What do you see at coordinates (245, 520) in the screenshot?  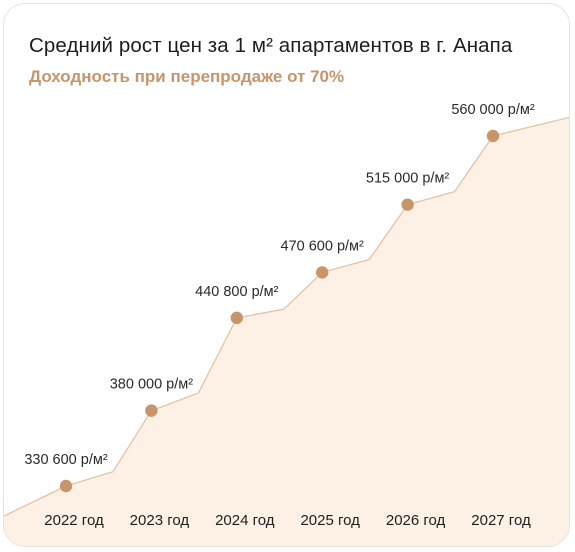 I see `x-tick-label: 2024 год` at bounding box center [245, 520].